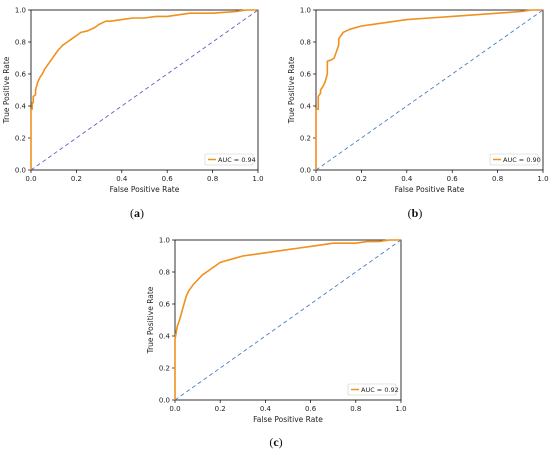 The height and width of the screenshot is (452, 550). What do you see at coordinates (522, 160) in the screenshot?
I see `legend-label: AUC = 0.90` at bounding box center [522, 160].